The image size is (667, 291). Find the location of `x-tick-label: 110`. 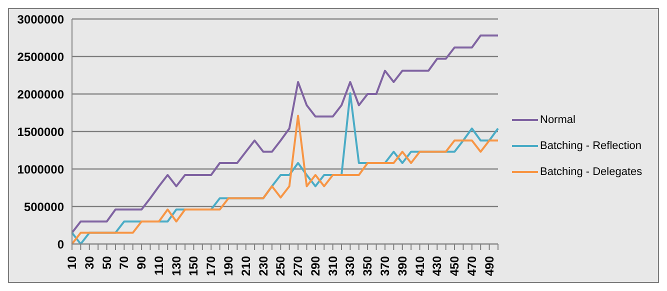

x-tick-label: 110 is located at coordinates (159, 266).